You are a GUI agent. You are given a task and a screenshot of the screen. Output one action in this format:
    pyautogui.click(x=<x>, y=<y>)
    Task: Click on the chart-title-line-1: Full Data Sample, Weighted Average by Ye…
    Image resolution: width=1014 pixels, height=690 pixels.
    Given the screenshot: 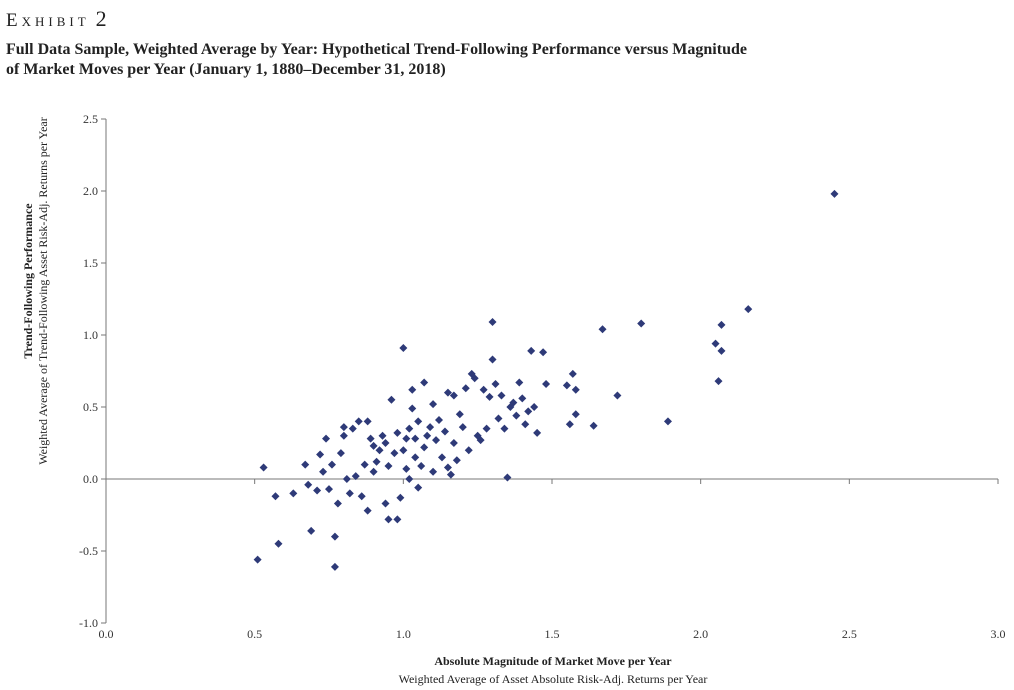 What is the action you would take?
    pyautogui.click(x=376, y=49)
    